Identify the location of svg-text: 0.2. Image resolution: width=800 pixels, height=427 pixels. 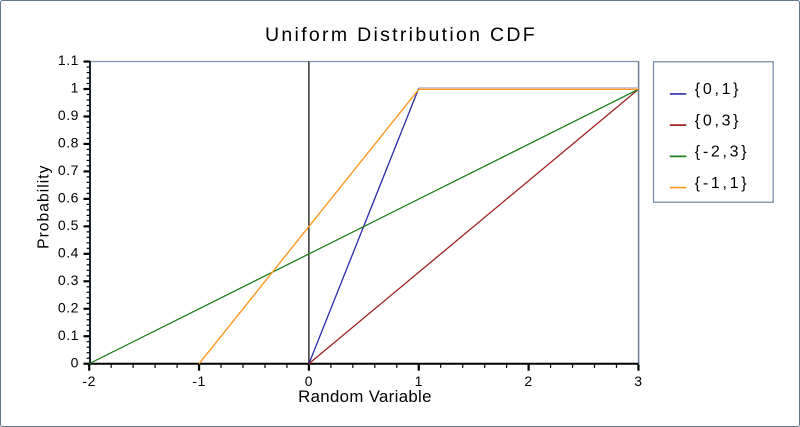
(68, 307).